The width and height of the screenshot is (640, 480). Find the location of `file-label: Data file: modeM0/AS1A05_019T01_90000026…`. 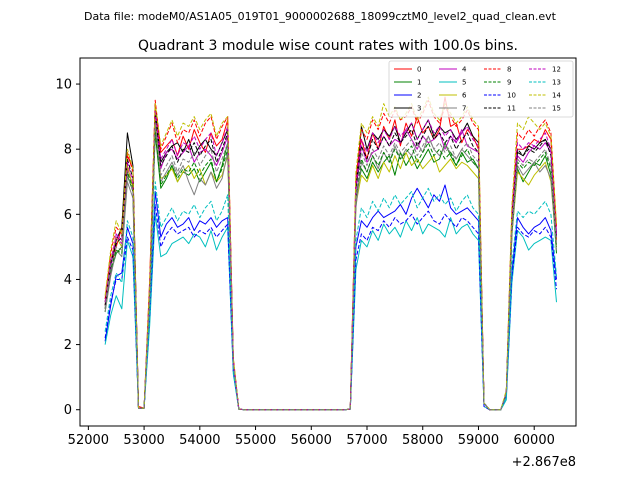

file-label: Data file: modeM0/AS1A05_019T01_90000026… is located at coordinates (320, 16).